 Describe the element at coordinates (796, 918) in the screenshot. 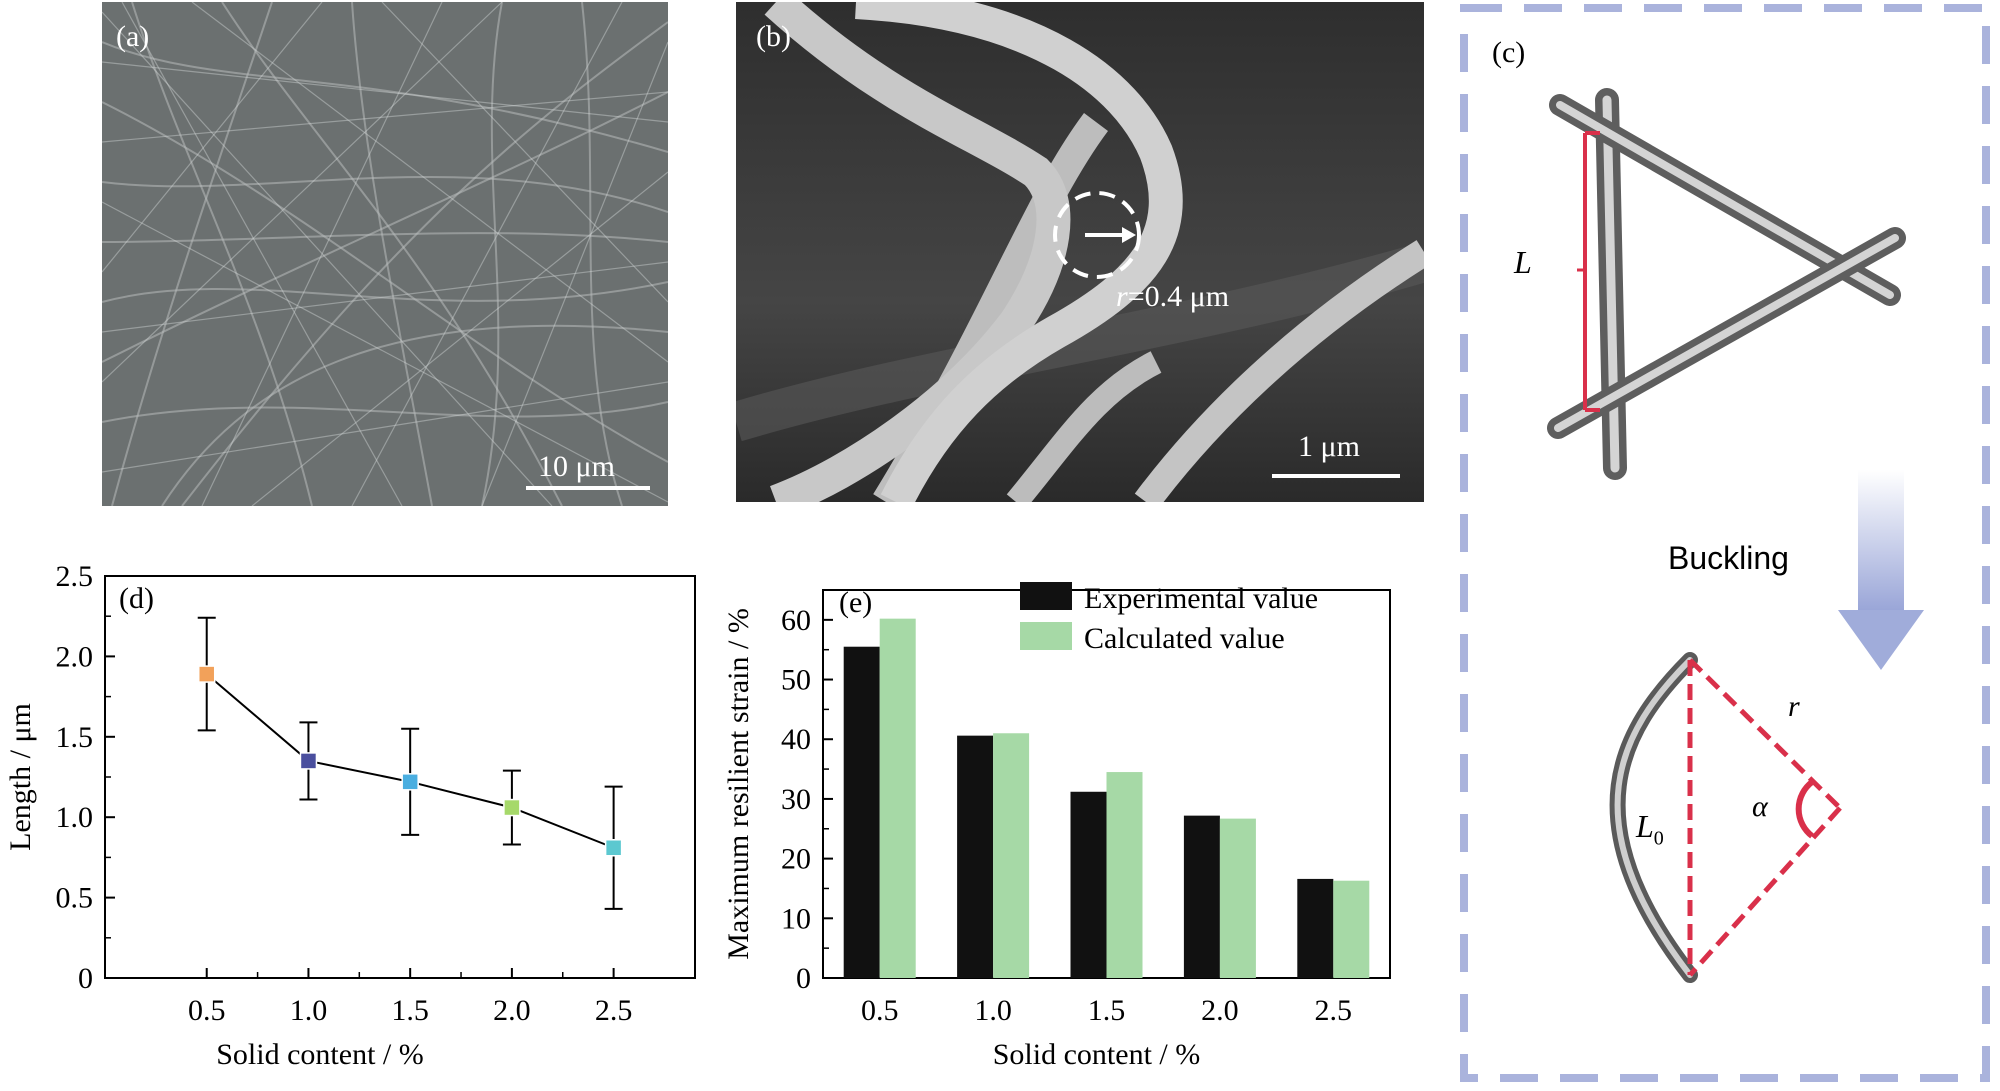

I see `y-tick-label: 10` at that location.